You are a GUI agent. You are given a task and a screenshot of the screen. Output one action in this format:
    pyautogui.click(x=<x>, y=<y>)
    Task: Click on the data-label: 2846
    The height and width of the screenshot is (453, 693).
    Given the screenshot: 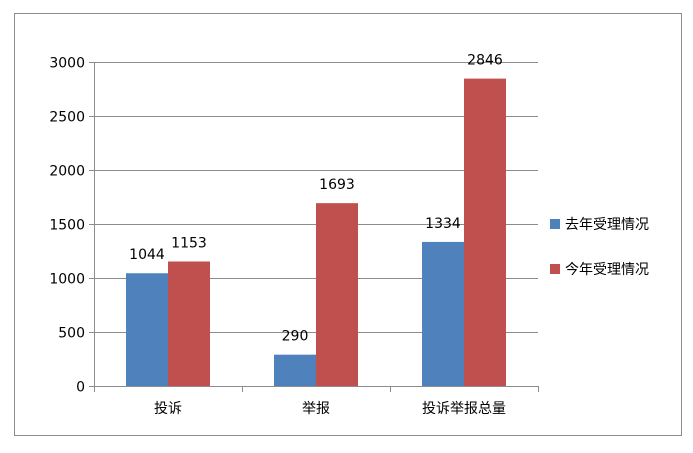 What is the action you would take?
    pyautogui.click(x=485, y=61)
    